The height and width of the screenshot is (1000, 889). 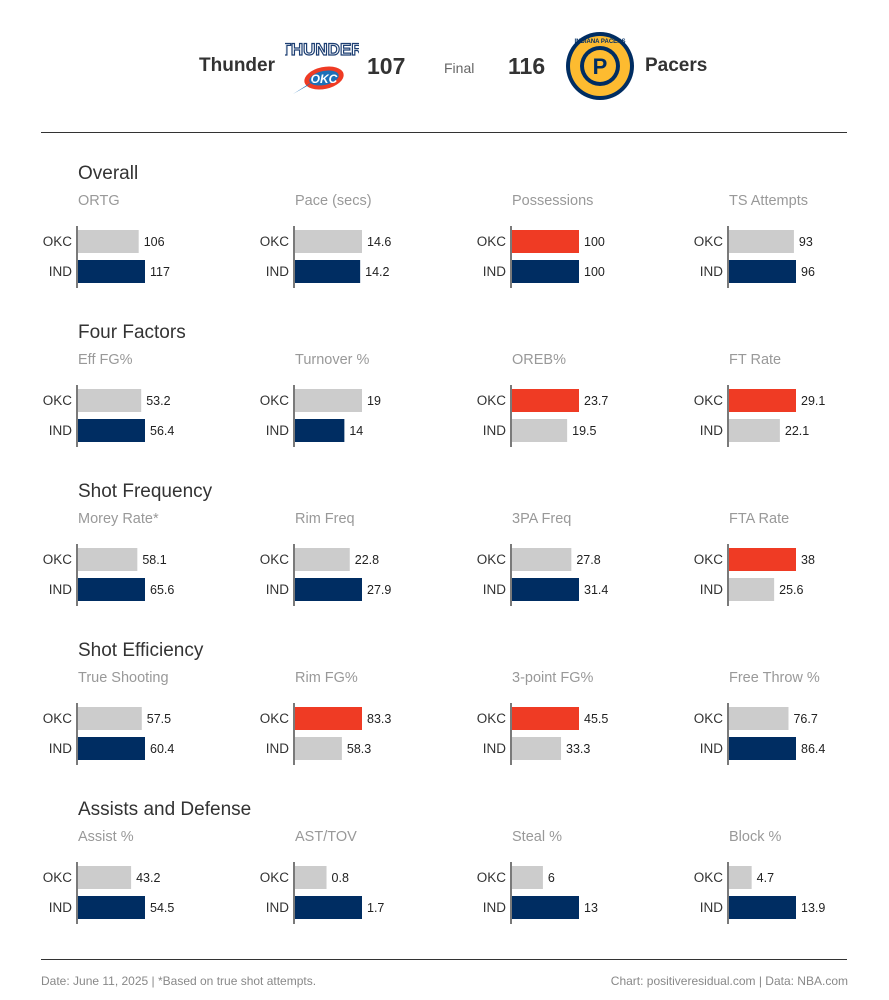 What do you see at coordinates (539, 360) in the screenshot?
I see `metric-title-oreb: OREB%` at bounding box center [539, 360].